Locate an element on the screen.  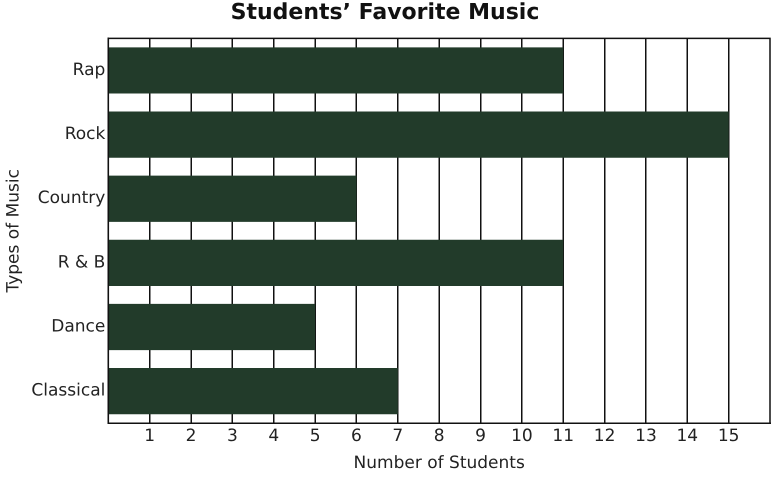
x-tick-label: 6 is located at coordinates (356, 436).